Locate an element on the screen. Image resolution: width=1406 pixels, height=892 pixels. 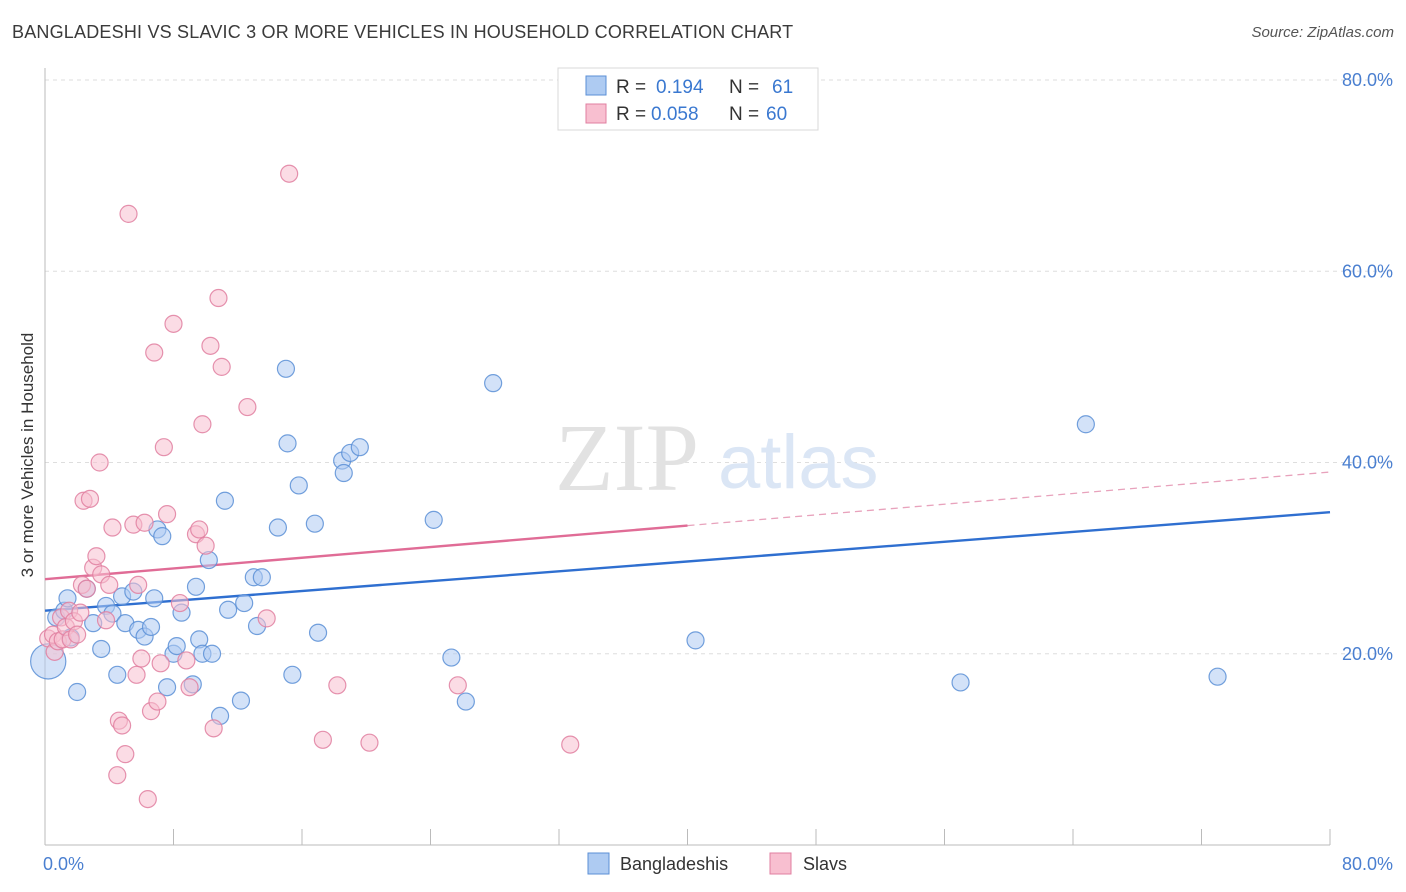
y-tick-label: 40.0% is located at coordinates (1367, 463).